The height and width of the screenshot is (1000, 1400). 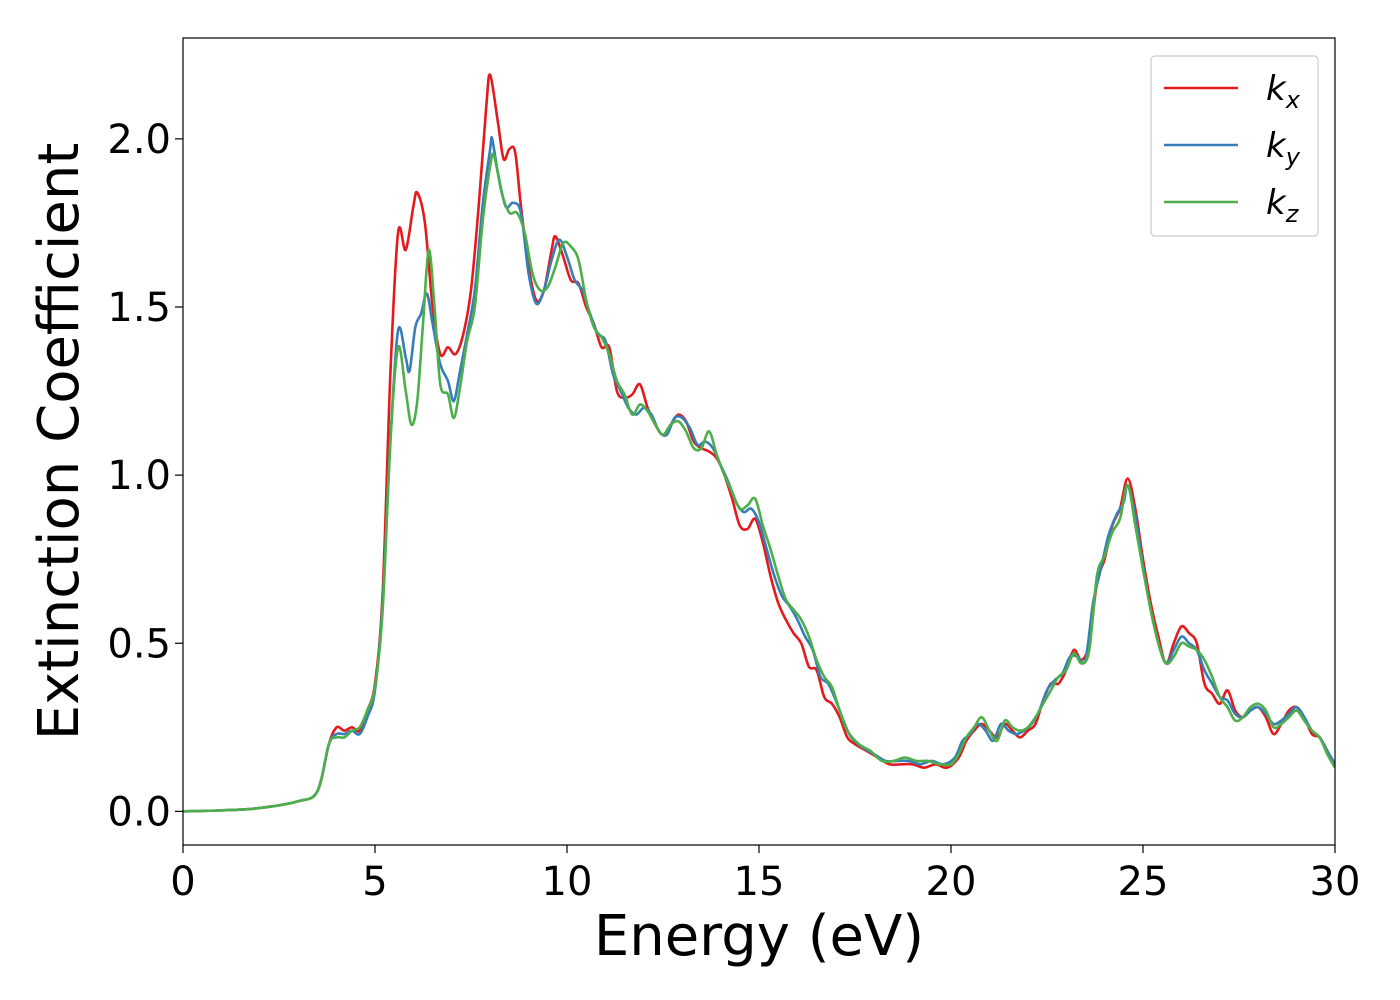 I want to click on y-tick-label: 1.0, so click(x=139, y=476).